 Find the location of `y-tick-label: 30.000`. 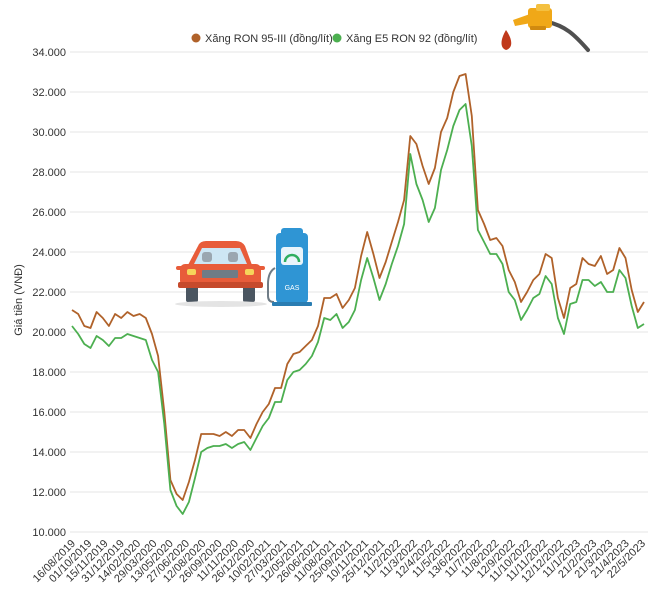

y-tick-label: 30.000 is located at coordinates (49, 133).